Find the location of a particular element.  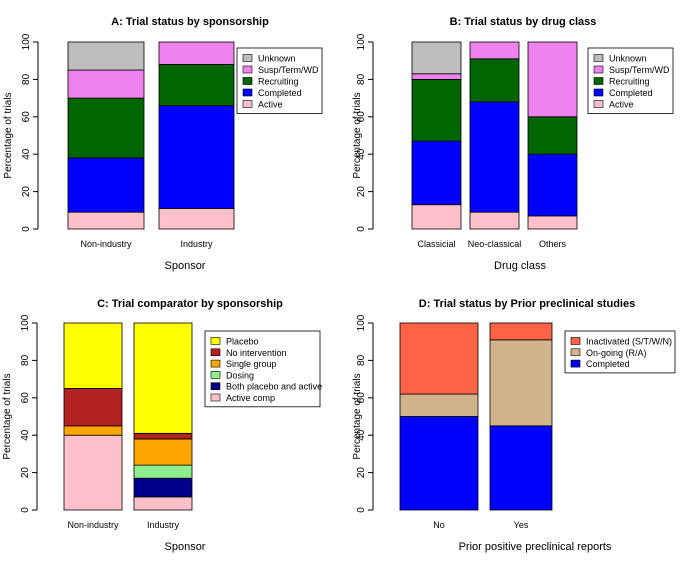

chart-title: B: Trial status by drug class is located at coordinates (523, 22).